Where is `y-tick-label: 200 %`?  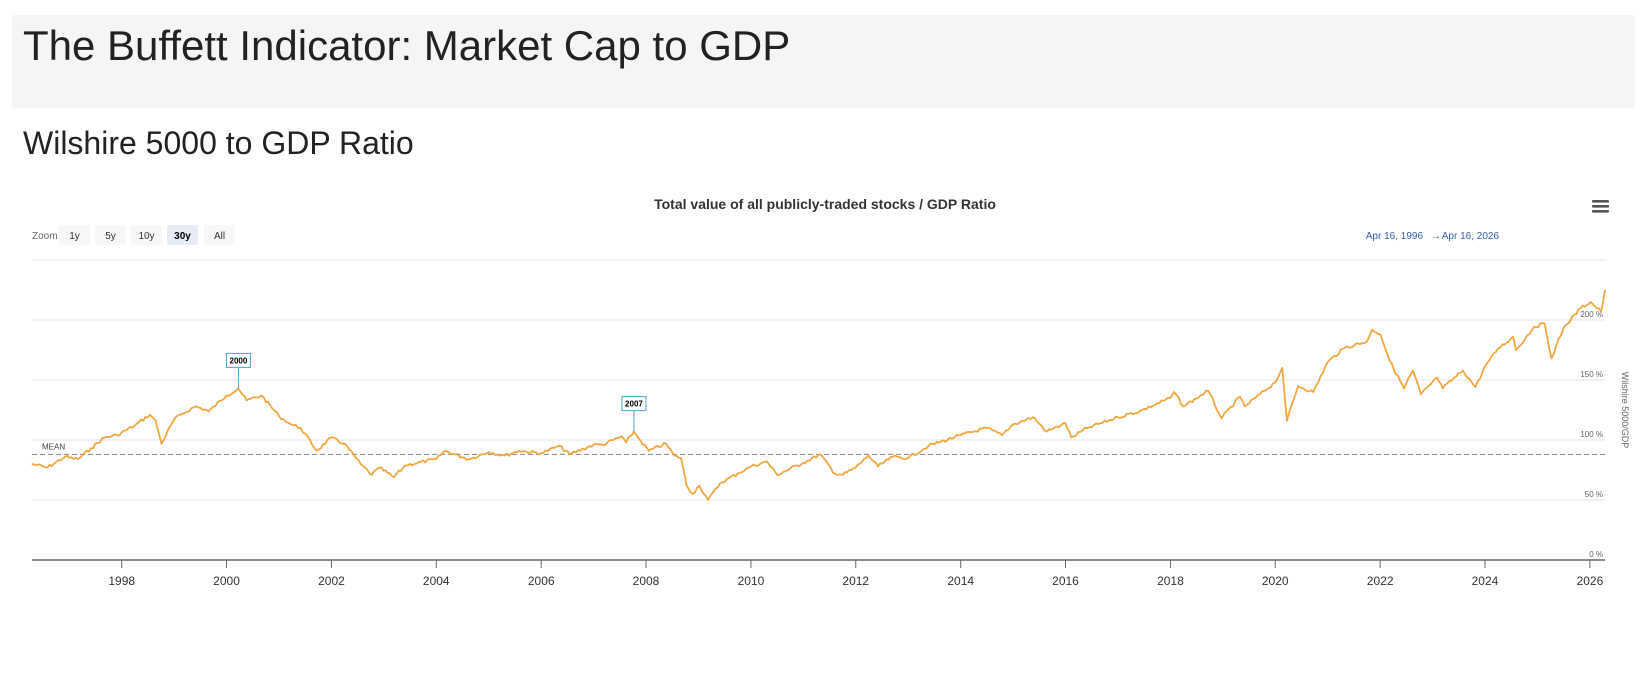 y-tick-label: 200 % is located at coordinates (1591, 314).